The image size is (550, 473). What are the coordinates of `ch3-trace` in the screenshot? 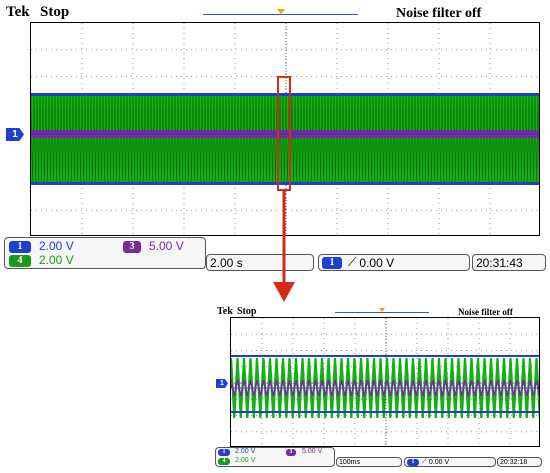 It's located at (385, 388).